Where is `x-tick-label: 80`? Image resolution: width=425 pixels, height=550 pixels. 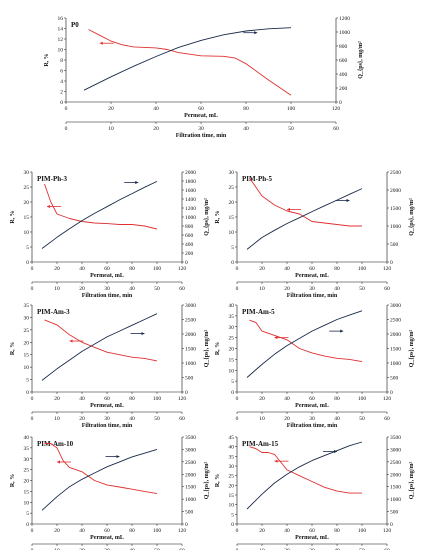
x-tick-label: 80 is located at coordinates (132, 531).